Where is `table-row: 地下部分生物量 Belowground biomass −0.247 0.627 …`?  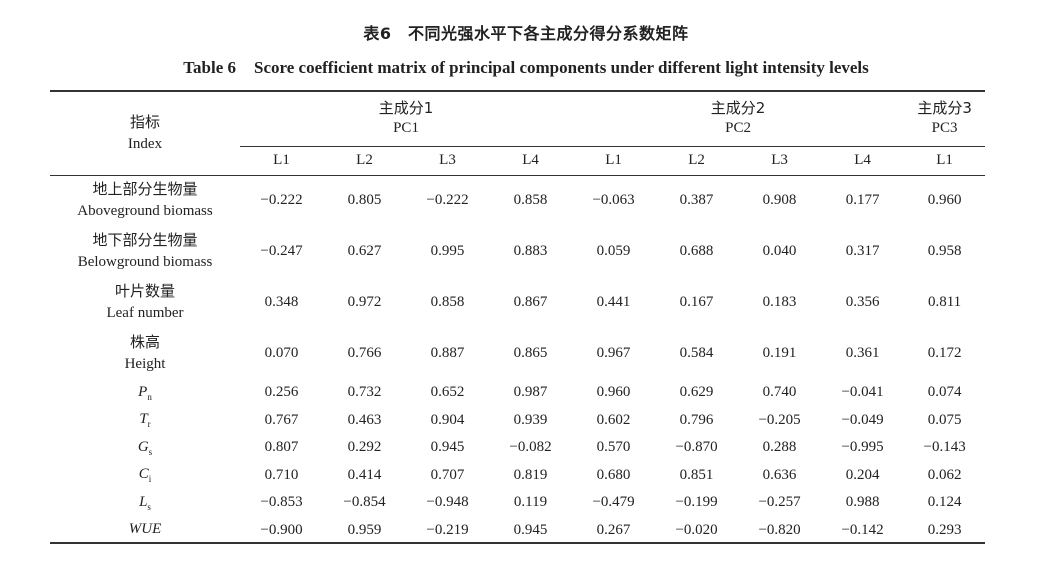
table-row: 地下部分生物量 Belowground biomass −0.247 0.627 … is located at coordinates (517, 251).